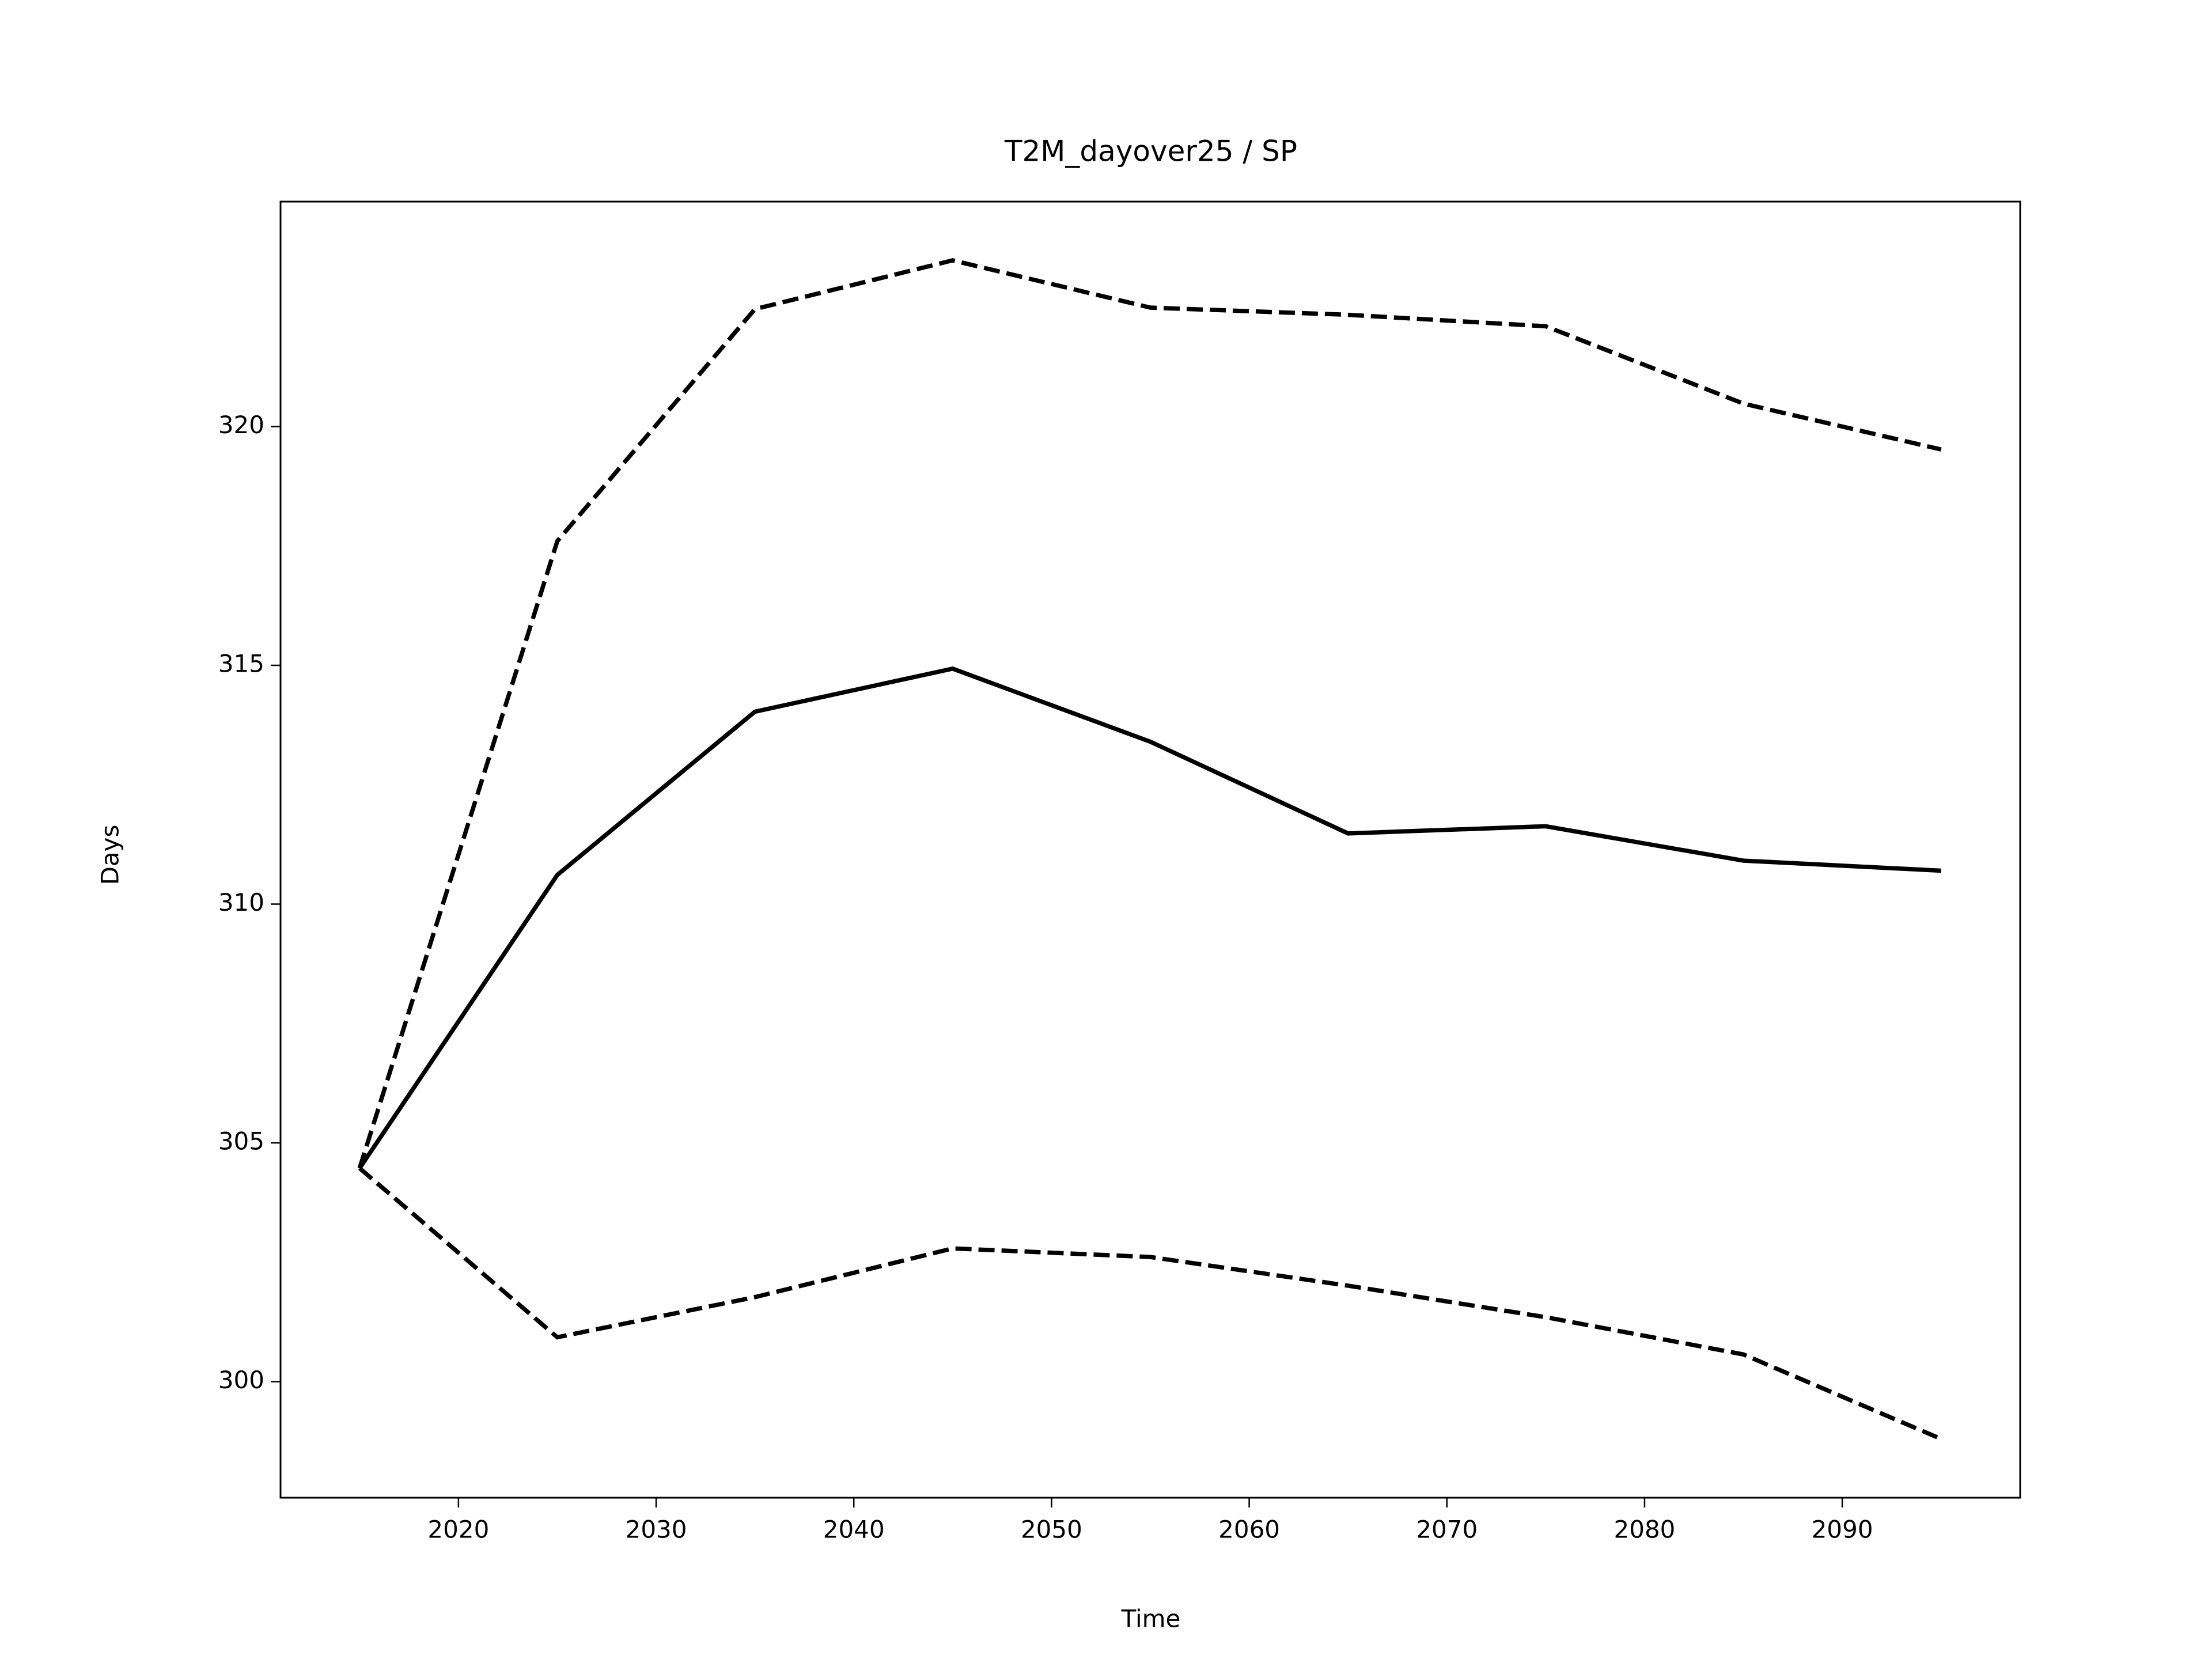 The image size is (2212, 1659). Describe the element at coordinates (1447, 1530) in the screenshot. I see `x-tick-label: 2070` at that location.